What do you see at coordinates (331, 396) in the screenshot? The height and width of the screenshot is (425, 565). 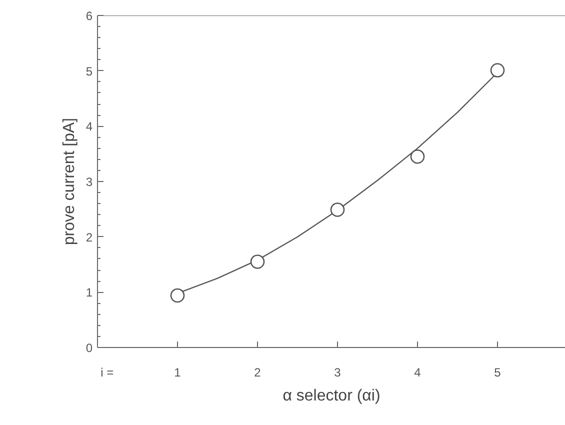 I see `x-axis-title: α selector (αi)` at bounding box center [331, 396].